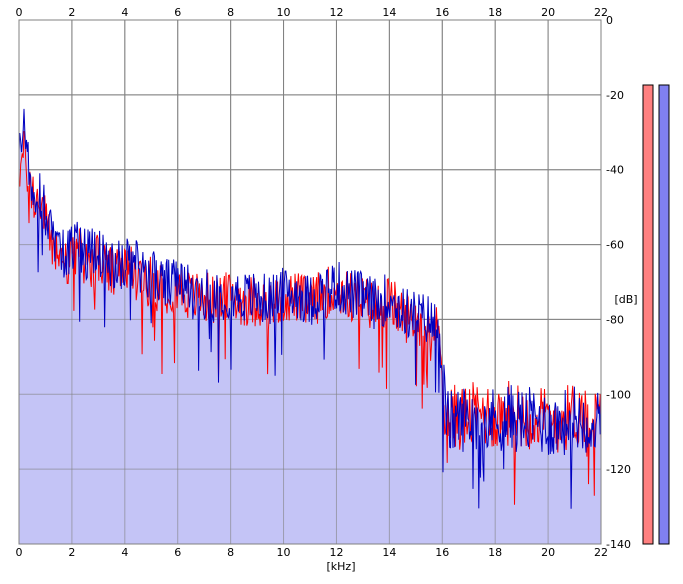 The width and height of the screenshot is (683, 584). I want to click on x-tick-label-bottom: 10, so click(284, 552).